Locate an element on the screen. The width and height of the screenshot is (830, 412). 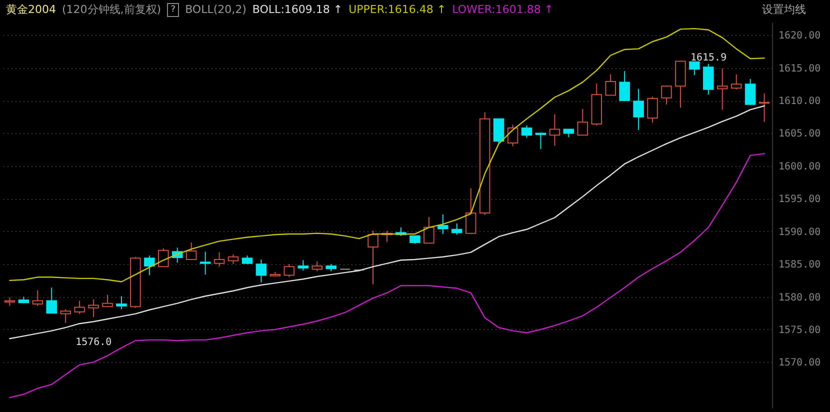
y-tick-label: 1590.00 is located at coordinates (799, 232).